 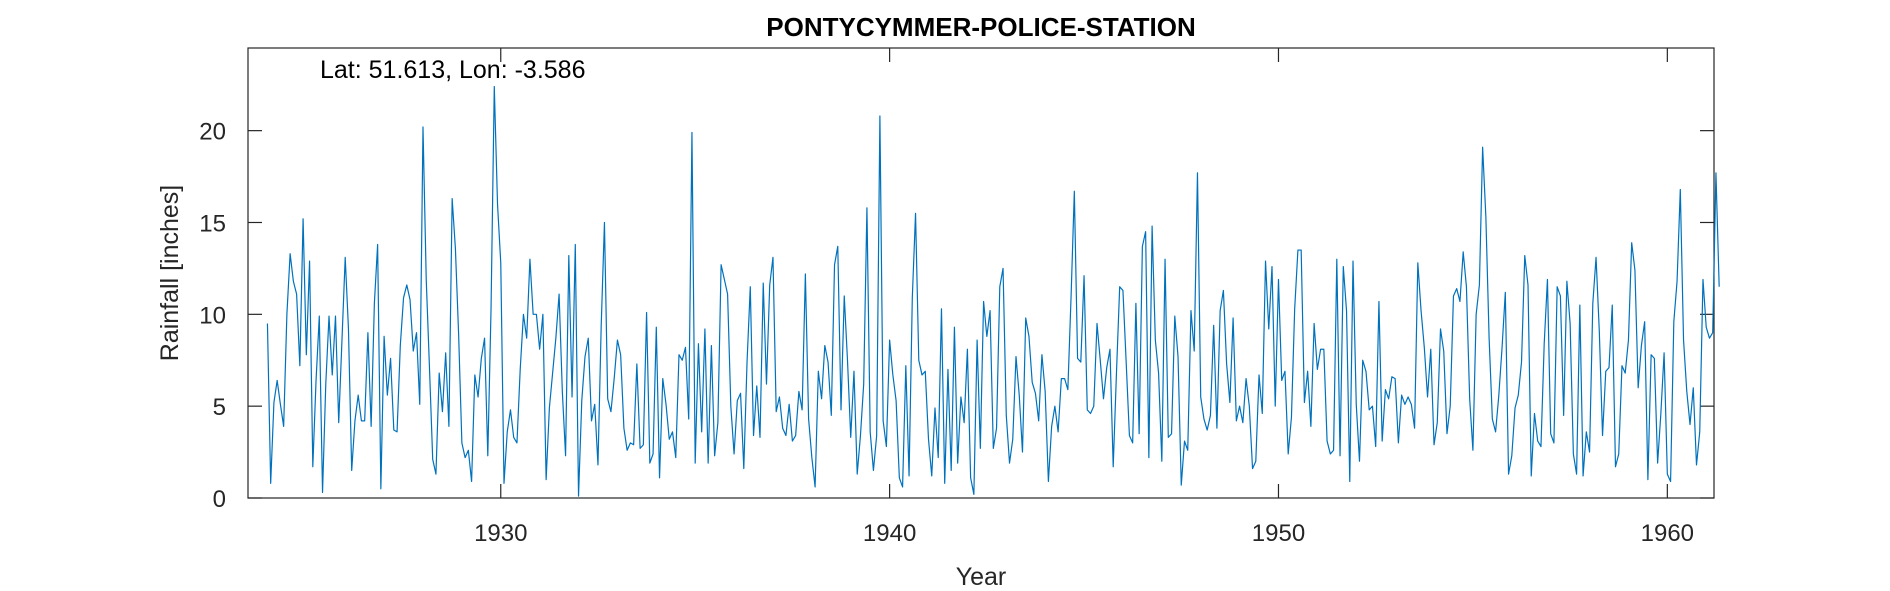 What do you see at coordinates (219, 407) in the screenshot?
I see `y-tick-label-5: 5` at bounding box center [219, 407].